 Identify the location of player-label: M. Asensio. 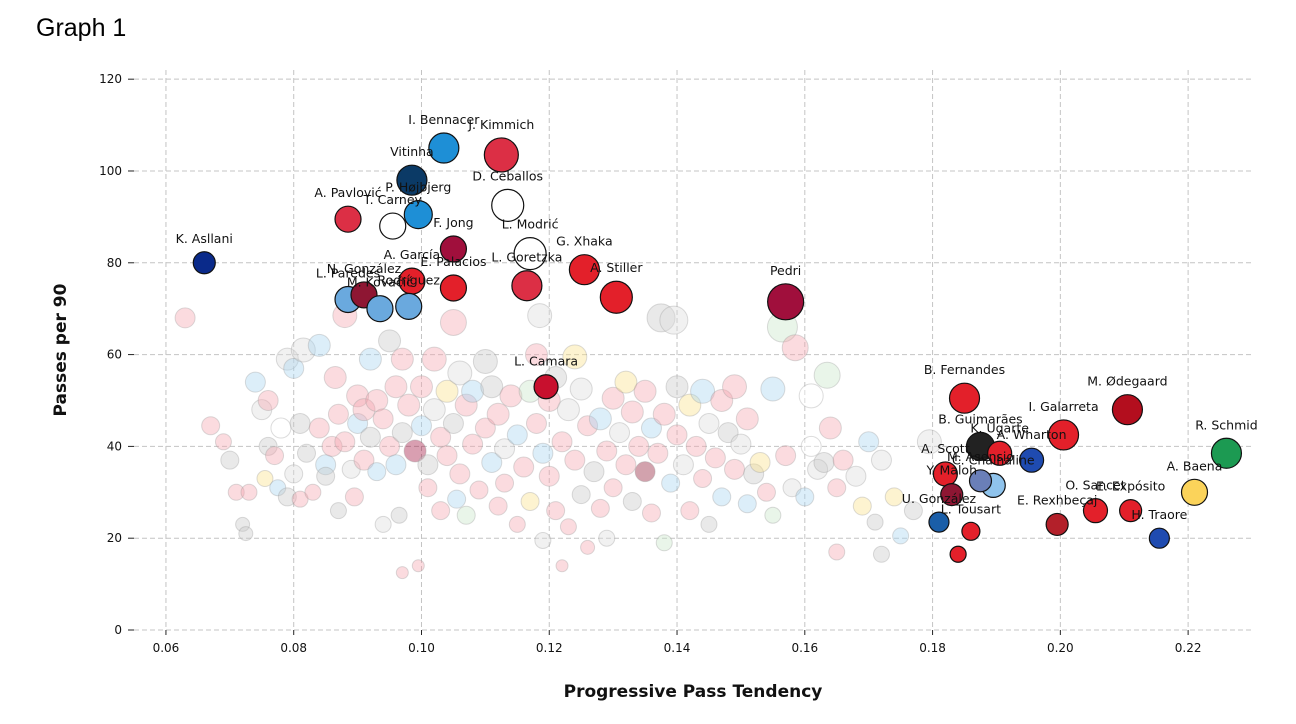
(980, 456).